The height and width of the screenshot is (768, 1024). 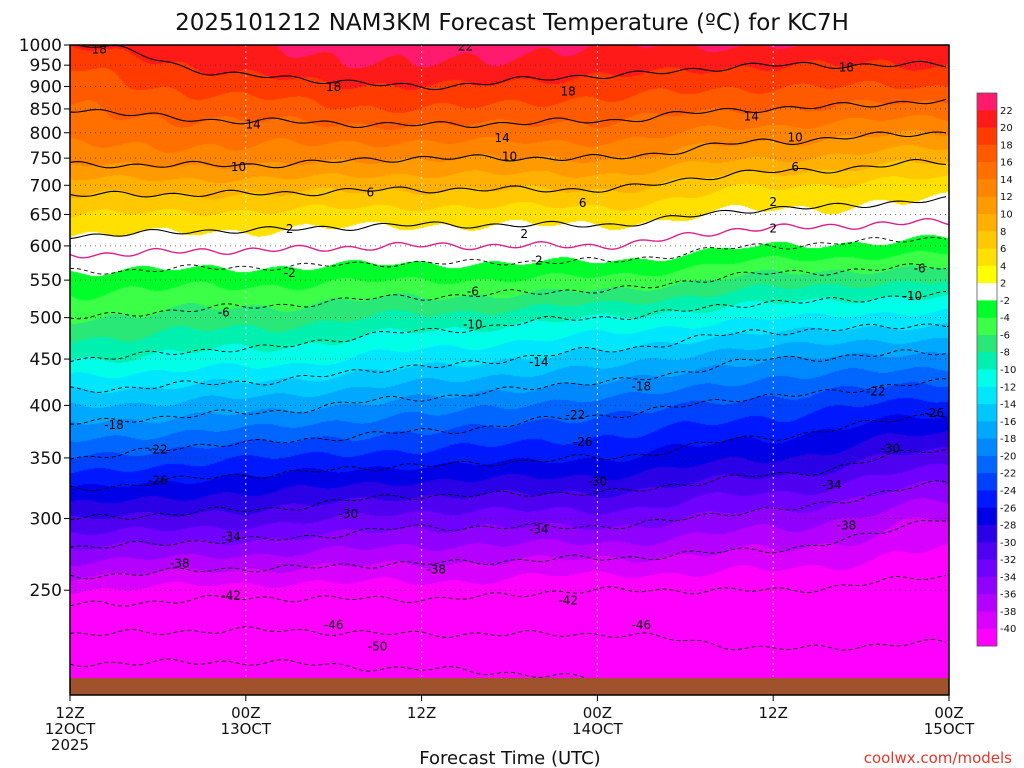 What do you see at coordinates (987, 369) in the screenshot?
I see `colorbar-frame` at bounding box center [987, 369].